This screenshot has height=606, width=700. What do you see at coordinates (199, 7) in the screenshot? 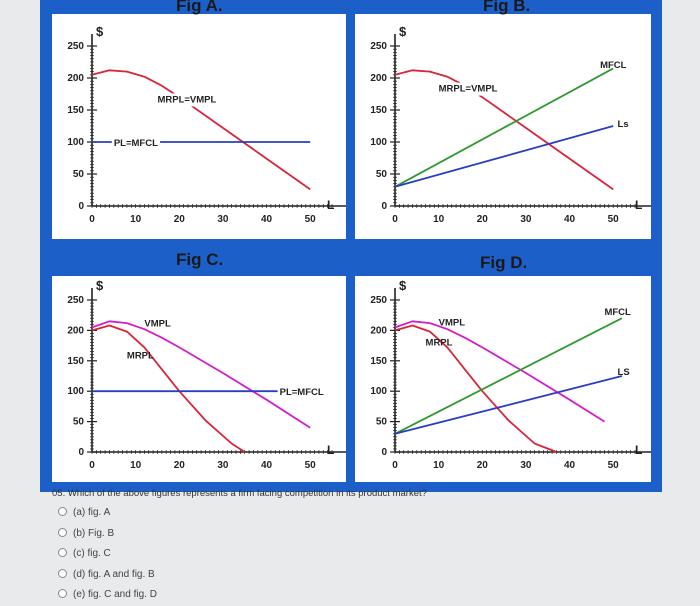
I see `fig-a-title: Fig A.` at bounding box center [199, 7].